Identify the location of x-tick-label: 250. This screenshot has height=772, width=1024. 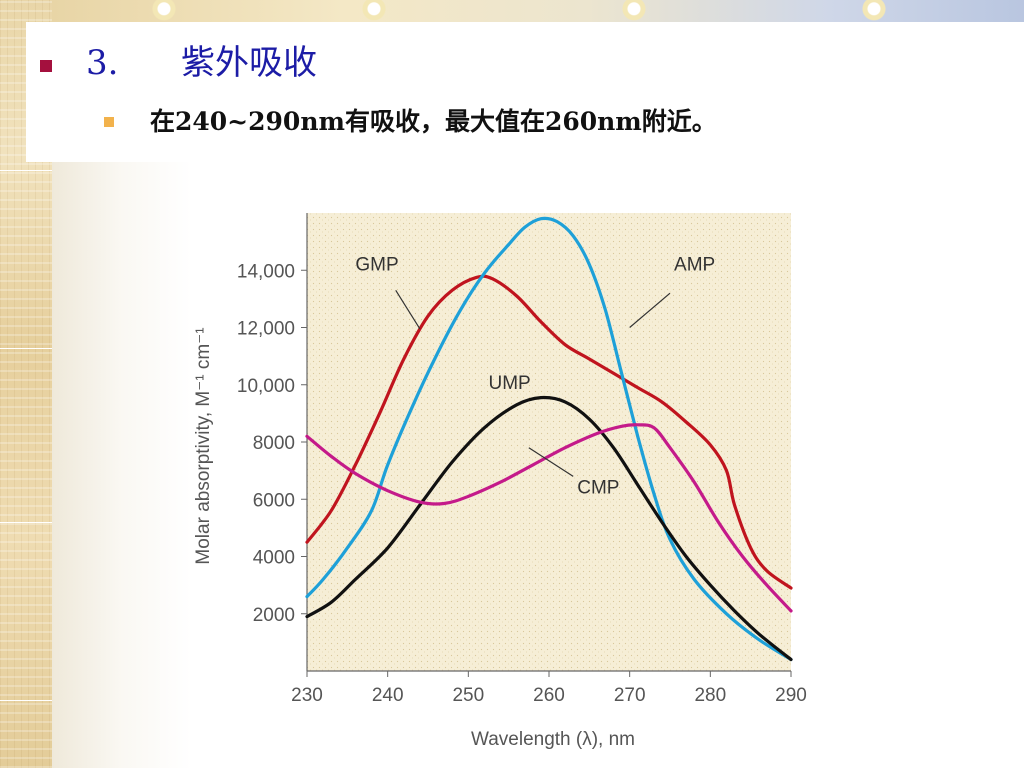
(468, 695).